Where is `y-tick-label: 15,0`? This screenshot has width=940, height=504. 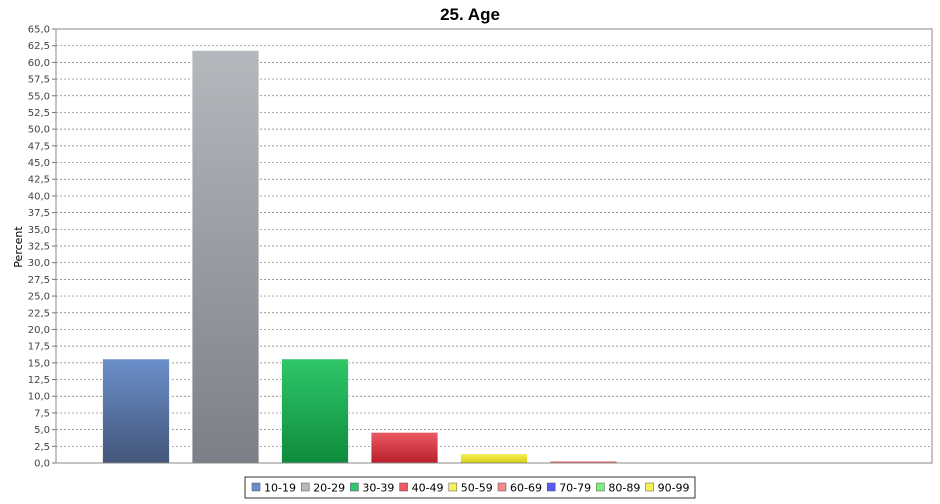
y-tick-label: 15,0 is located at coordinates (39, 363).